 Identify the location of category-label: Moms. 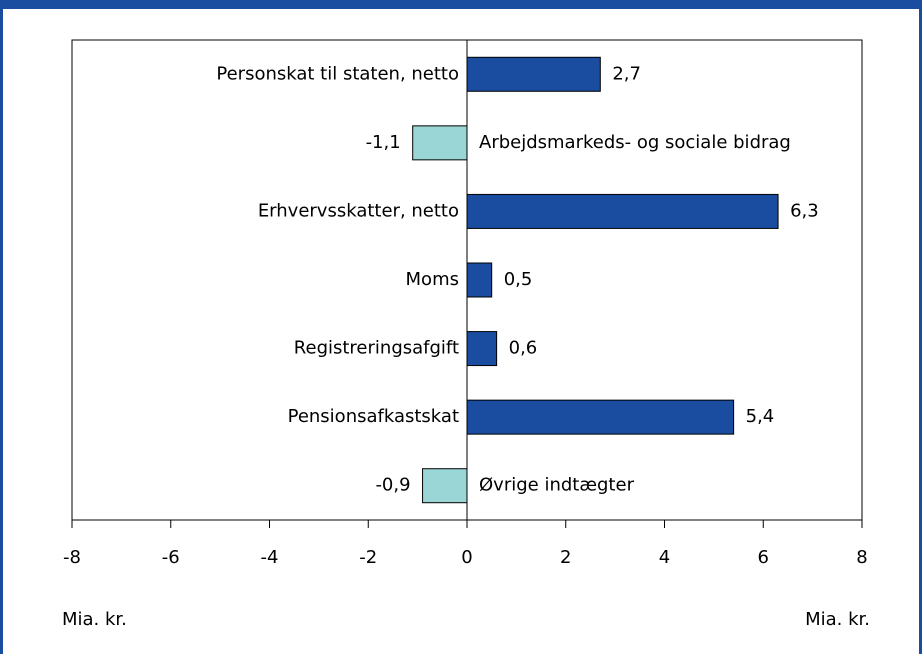
(432, 279).